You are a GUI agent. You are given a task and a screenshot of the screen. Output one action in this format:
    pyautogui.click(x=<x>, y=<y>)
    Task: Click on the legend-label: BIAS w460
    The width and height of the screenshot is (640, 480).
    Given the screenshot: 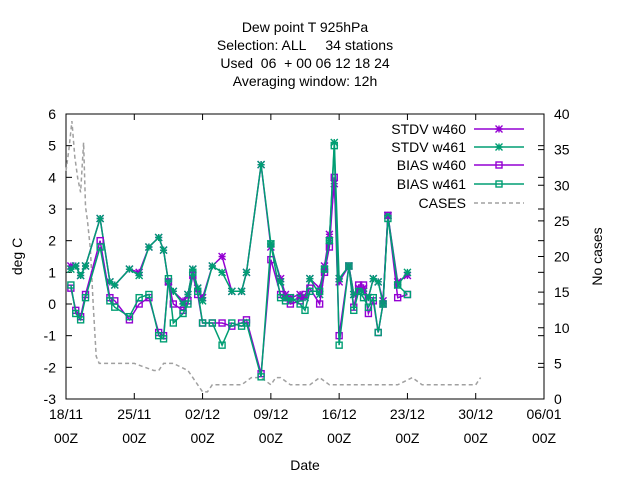 What is the action you would take?
    pyautogui.click(x=431, y=165)
    